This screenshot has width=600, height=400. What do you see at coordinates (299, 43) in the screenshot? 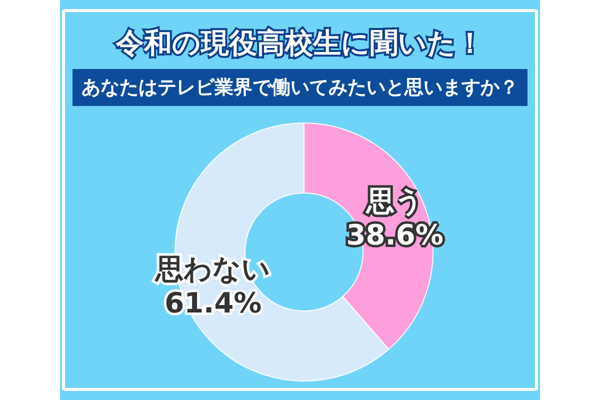
I see `chart-title: 令和の現役高校生に聞いた！` at bounding box center [299, 43].